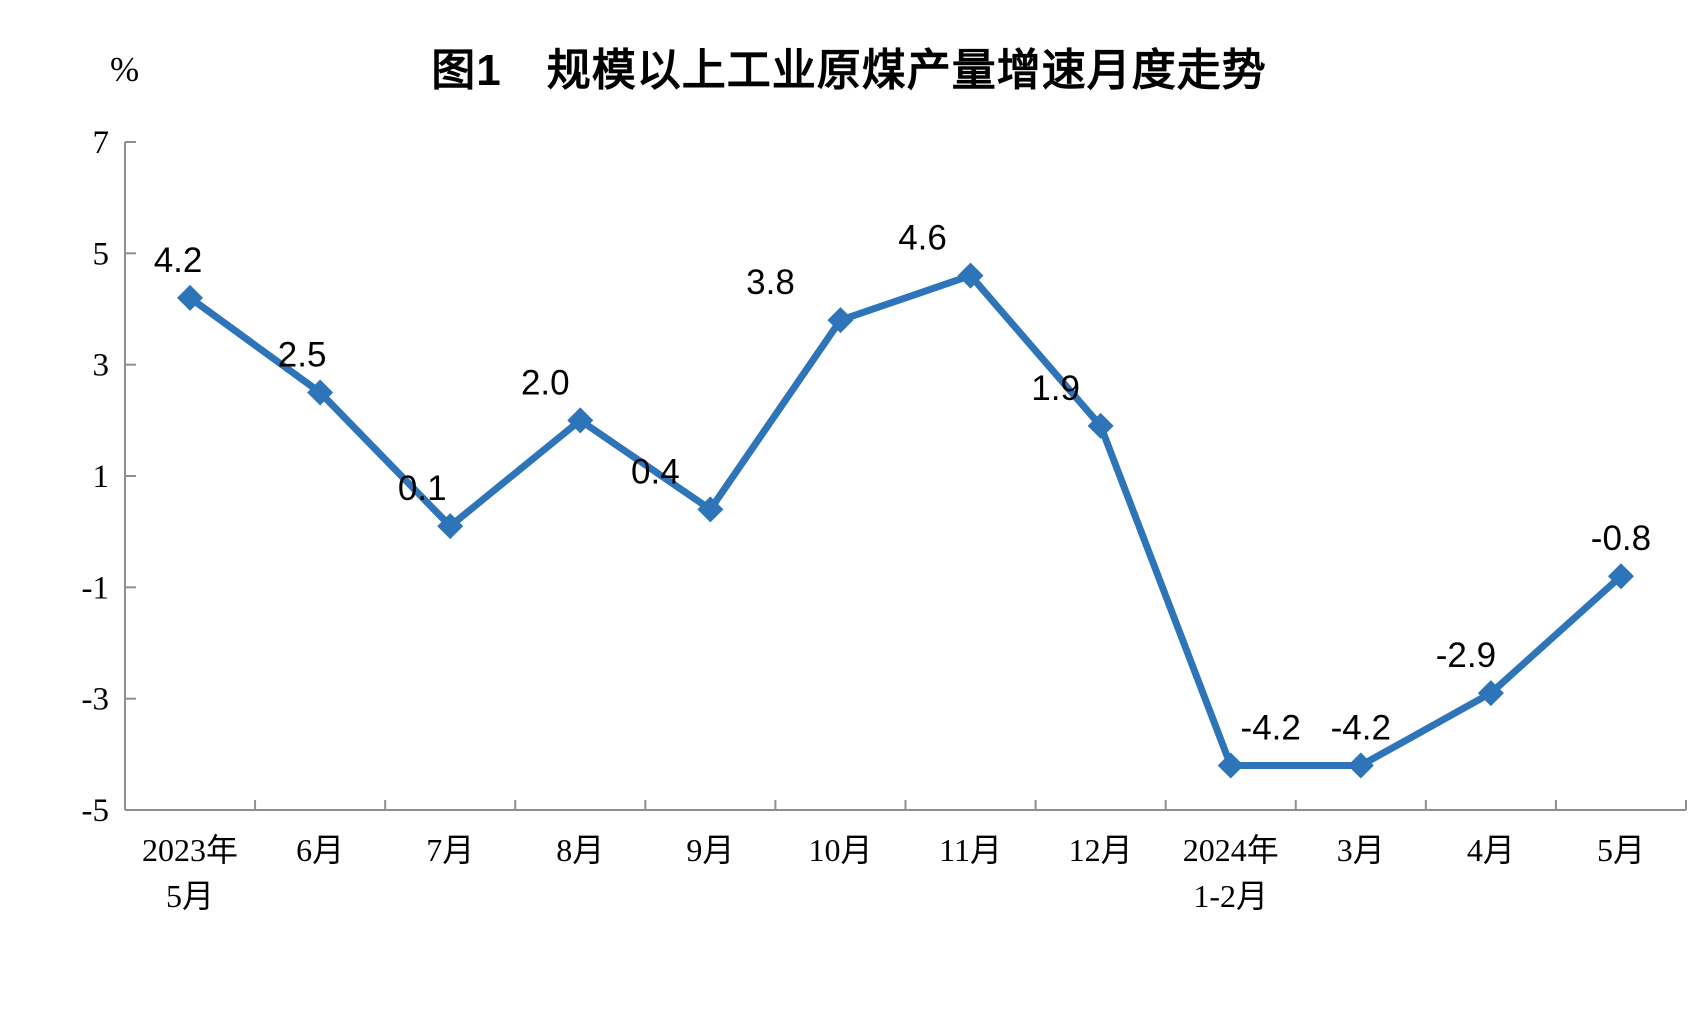  Describe the element at coordinates (1361, 850) in the screenshot. I see `x-axis-category-label: 3月` at that location.